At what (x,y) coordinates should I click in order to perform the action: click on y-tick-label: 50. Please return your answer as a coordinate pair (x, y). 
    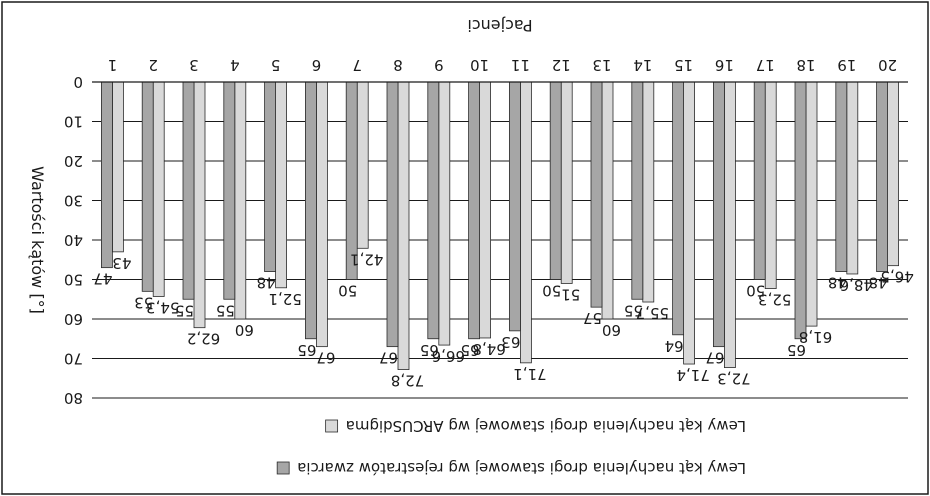
    Looking at the image, I should click on (73, 280).